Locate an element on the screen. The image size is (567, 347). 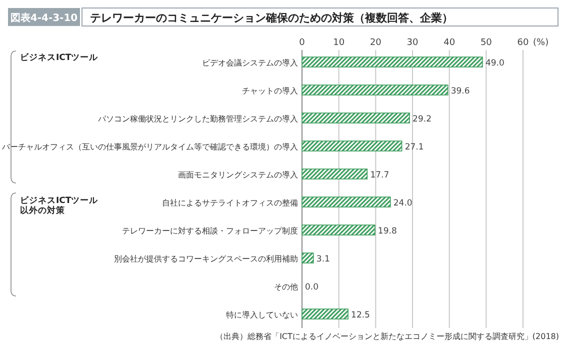
data-label: 3.1 is located at coordinates (323, 259).